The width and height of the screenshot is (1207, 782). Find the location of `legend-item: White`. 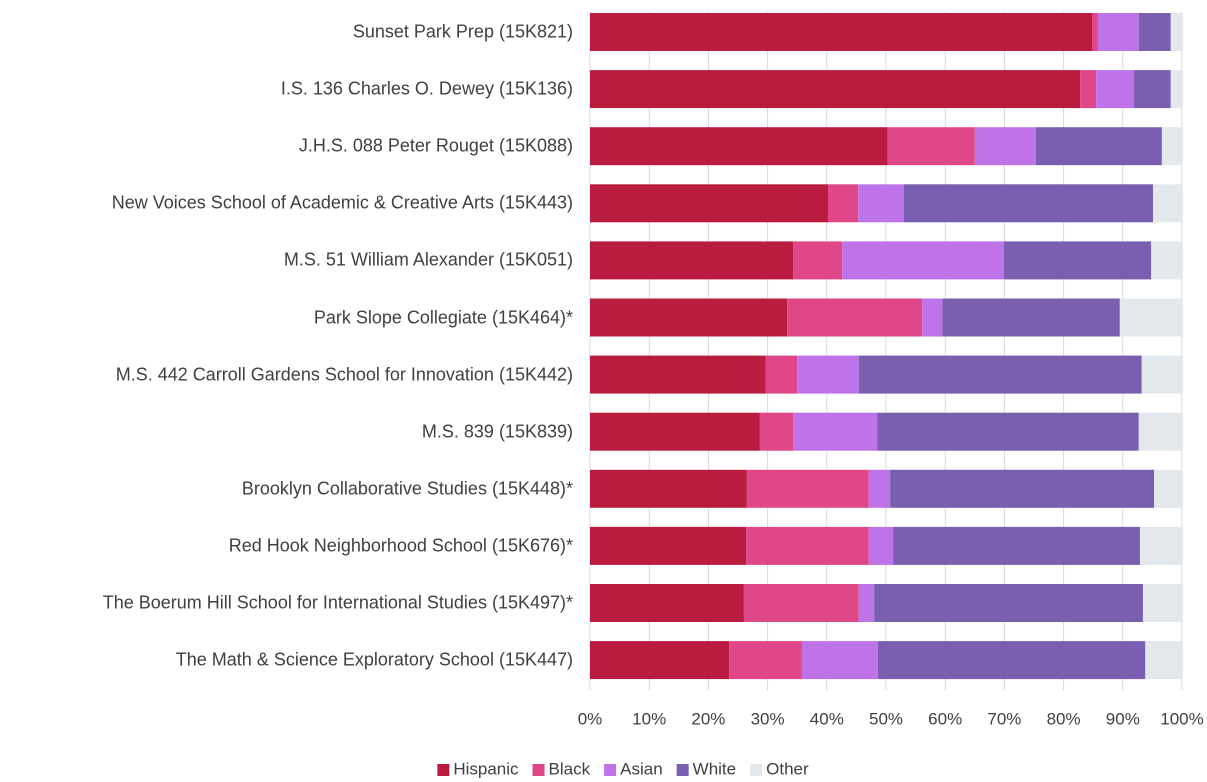

legend-item: White is located at coordinates (706, 768).